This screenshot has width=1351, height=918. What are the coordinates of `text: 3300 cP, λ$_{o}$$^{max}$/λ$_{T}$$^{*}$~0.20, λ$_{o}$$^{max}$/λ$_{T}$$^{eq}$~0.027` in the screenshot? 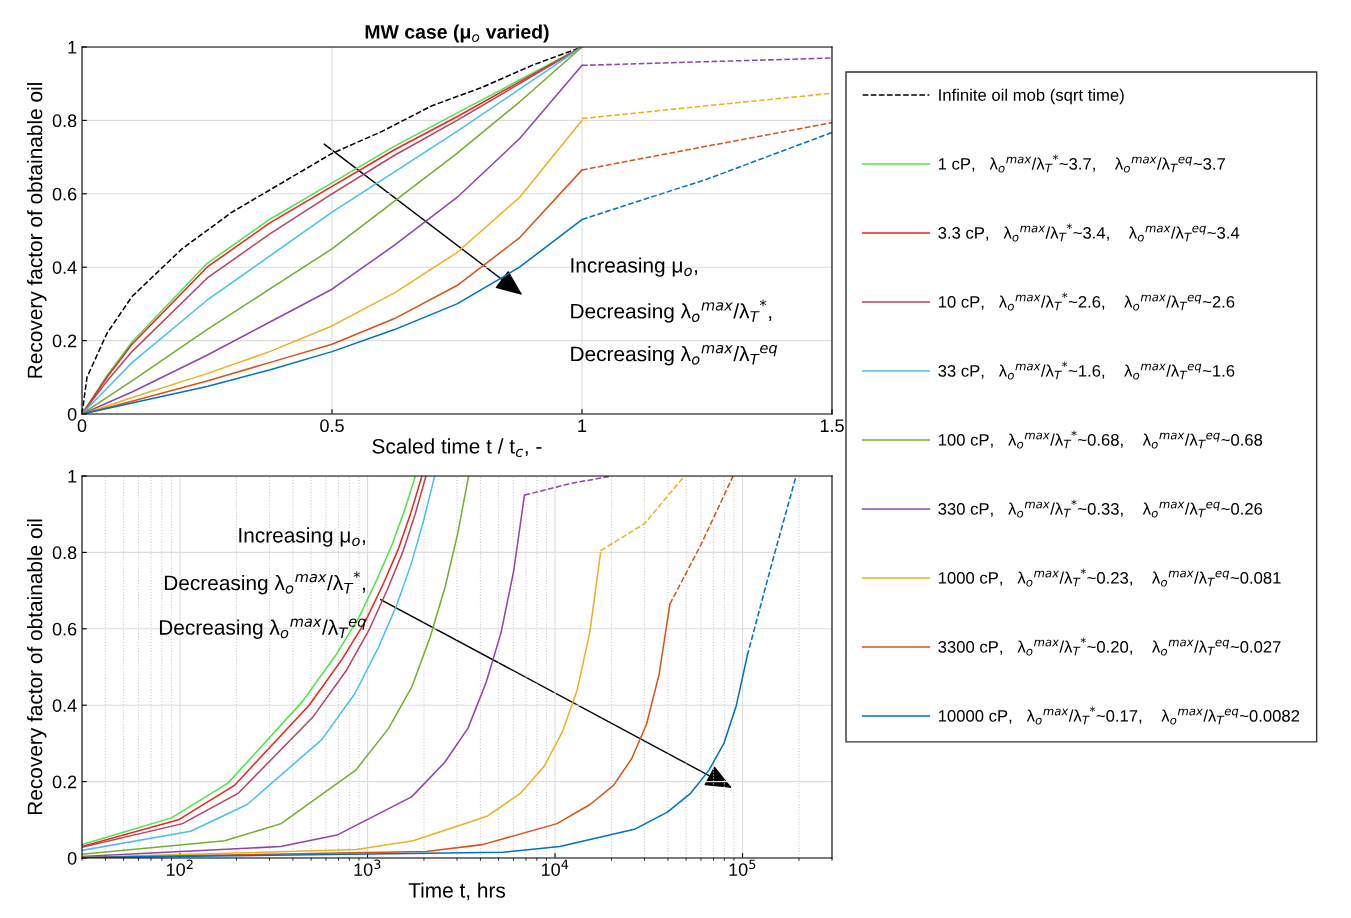 It's located at (1109, 646).